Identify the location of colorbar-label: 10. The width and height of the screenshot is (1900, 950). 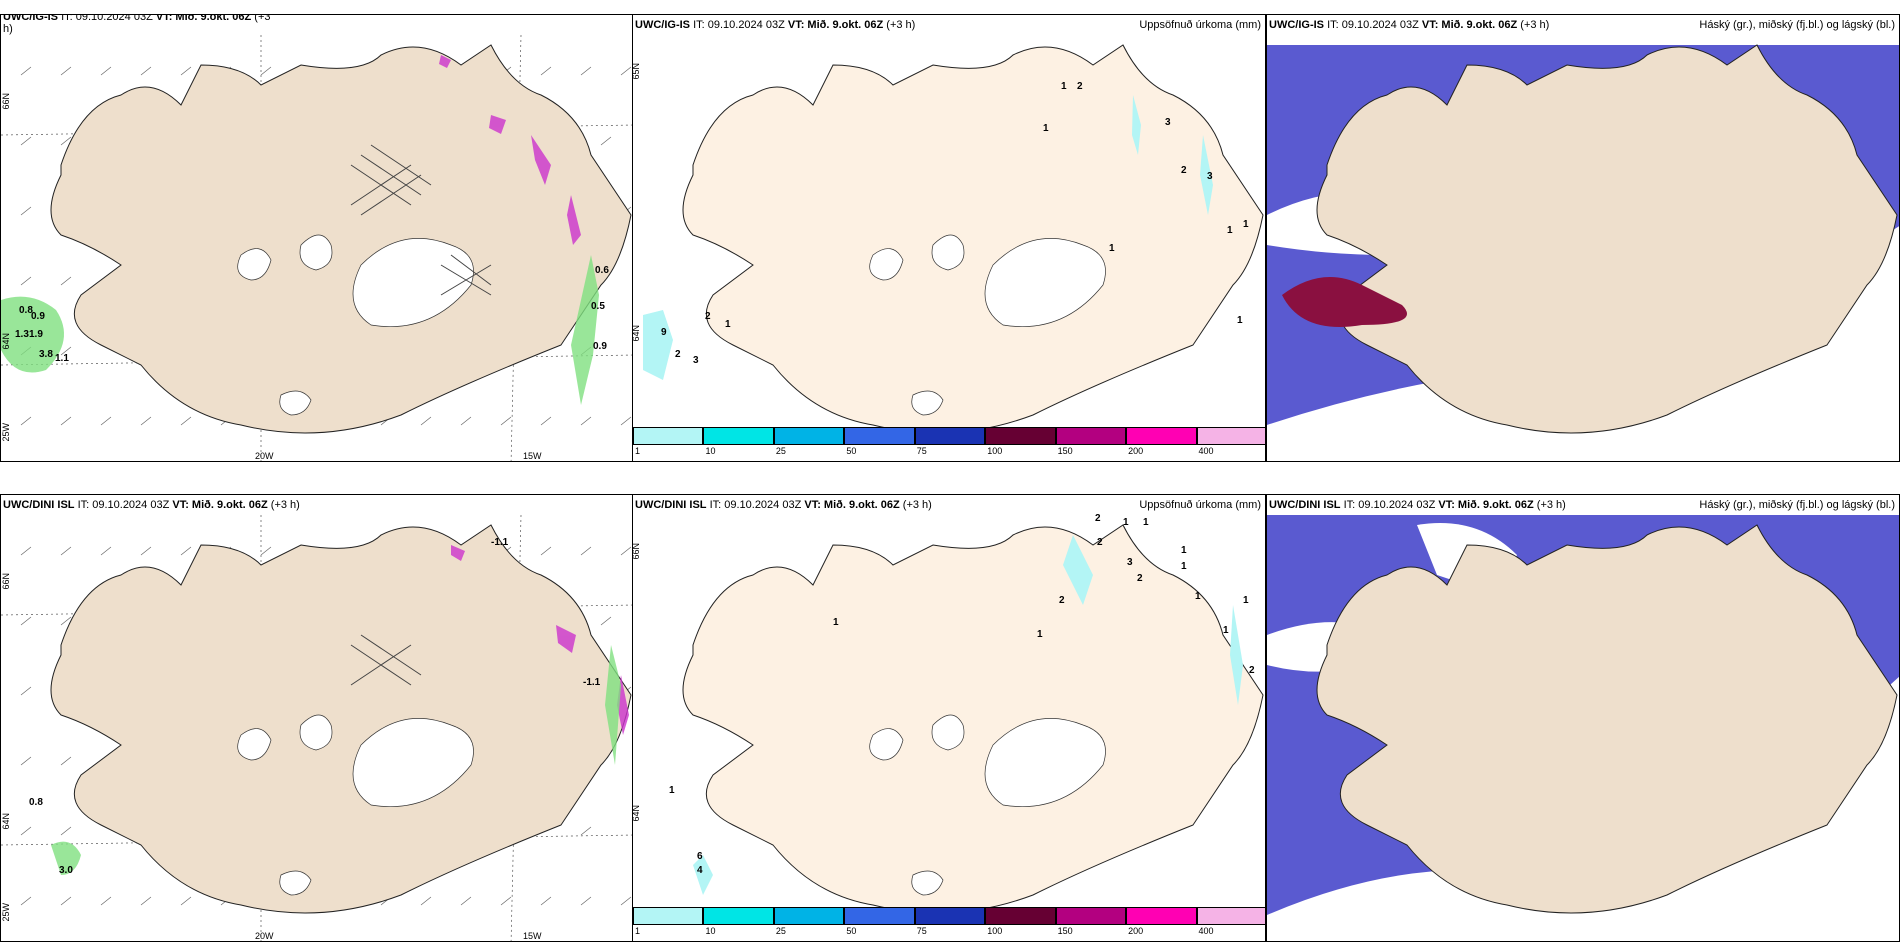
(710, 451).